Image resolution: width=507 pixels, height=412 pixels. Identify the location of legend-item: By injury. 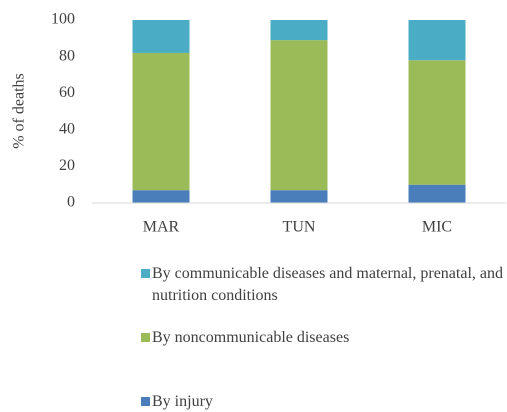
(322, 401).